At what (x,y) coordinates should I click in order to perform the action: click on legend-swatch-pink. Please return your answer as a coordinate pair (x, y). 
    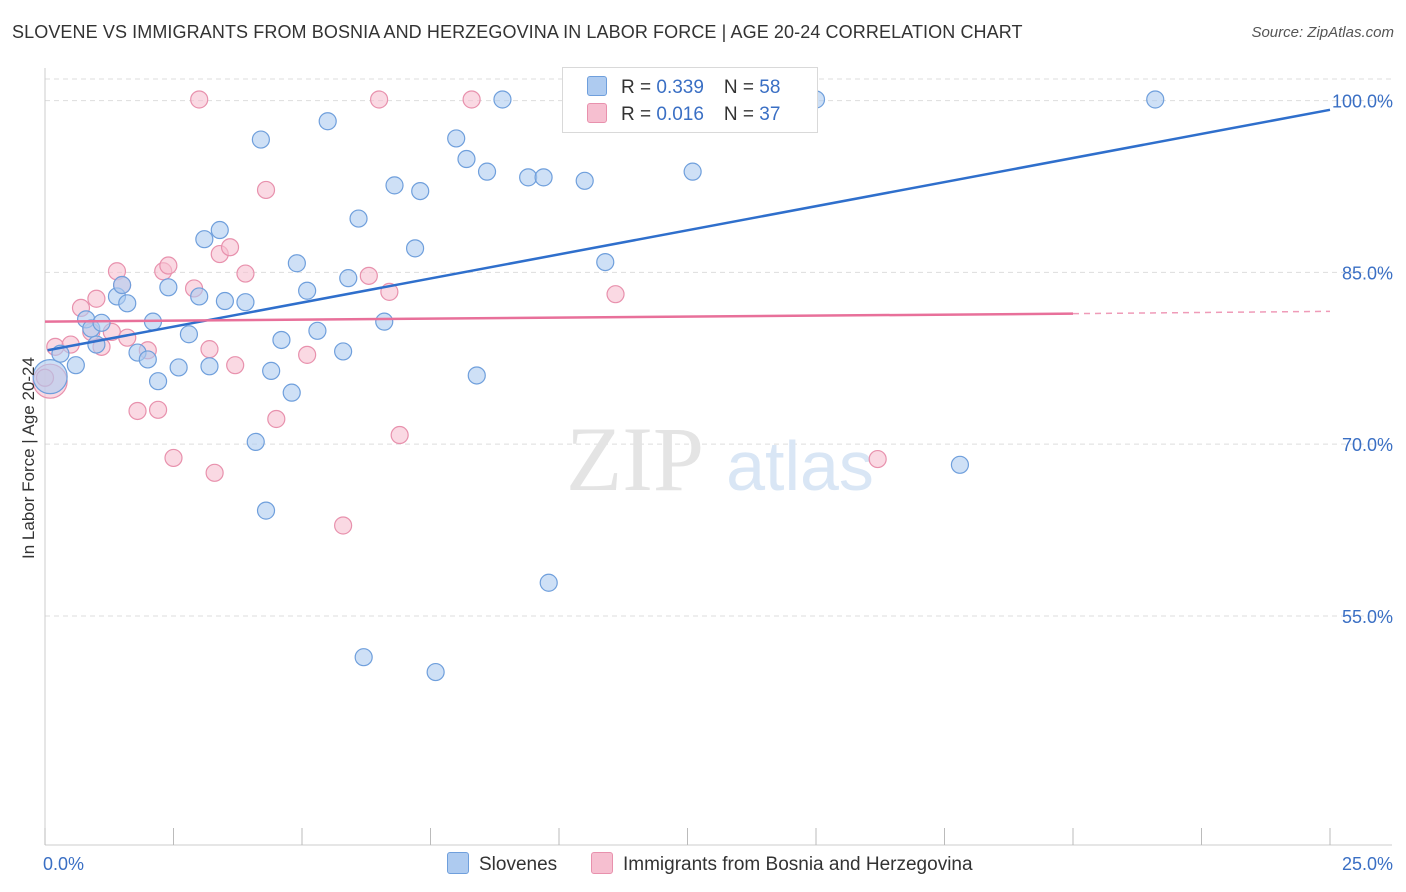
    Looking at the image, I should click on (597, 113).